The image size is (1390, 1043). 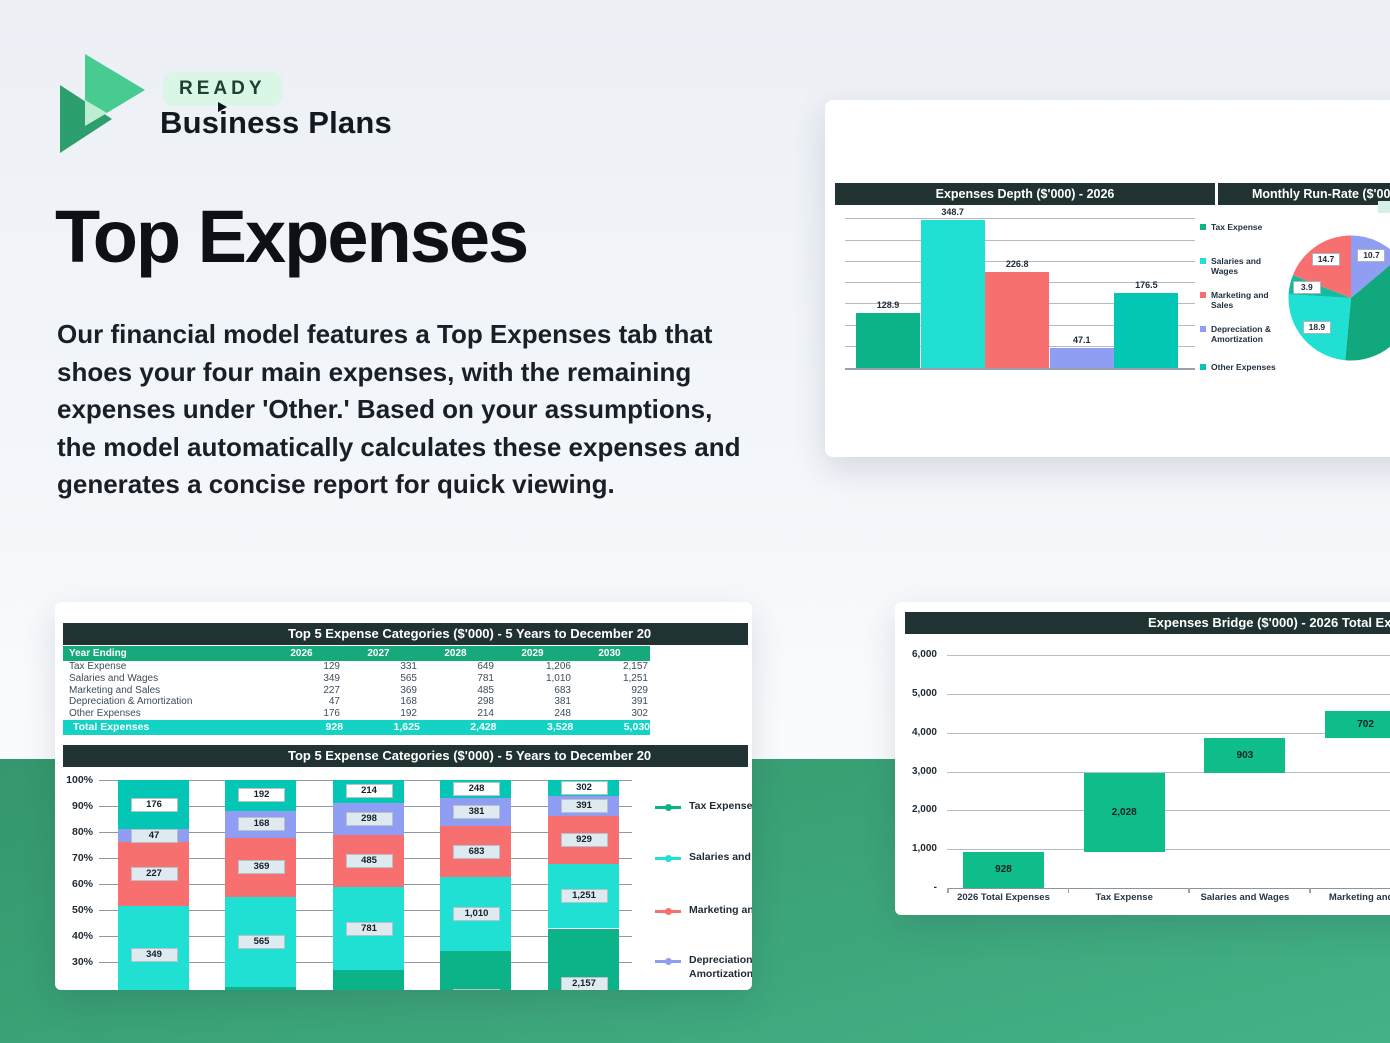 What do you see at coordinates (82, 962) in the screenshot?
I see `y-tick-label: 30%` at bounding box center [82, 962].